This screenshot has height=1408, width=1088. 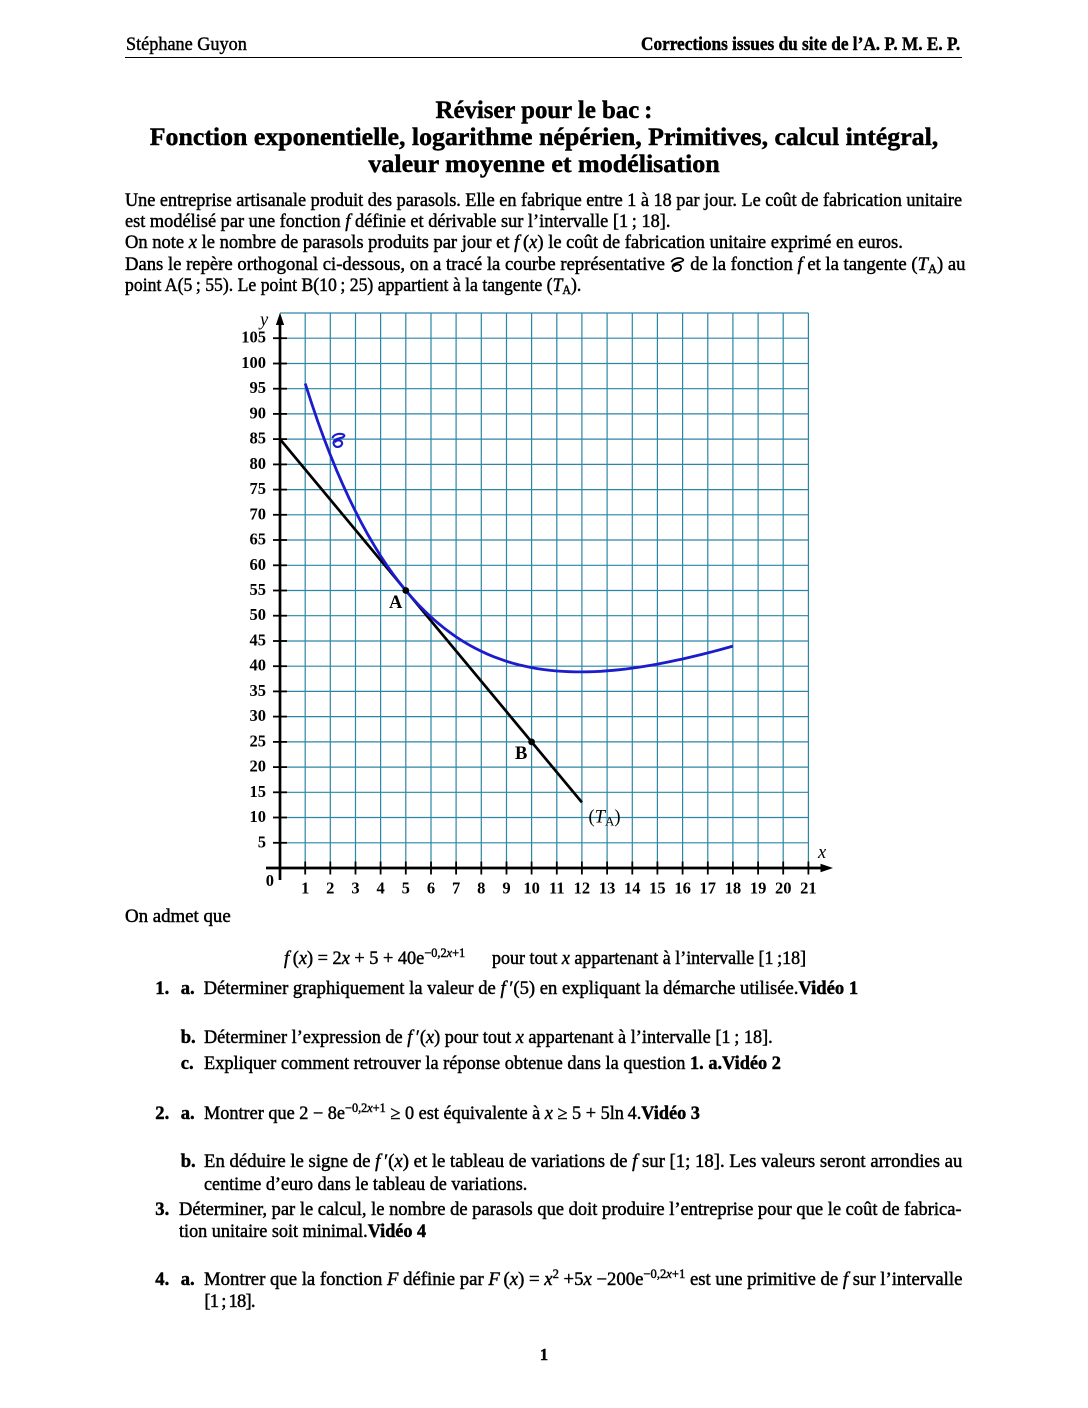 I want to click on svg-text: 17, so click(x=708, y=887).